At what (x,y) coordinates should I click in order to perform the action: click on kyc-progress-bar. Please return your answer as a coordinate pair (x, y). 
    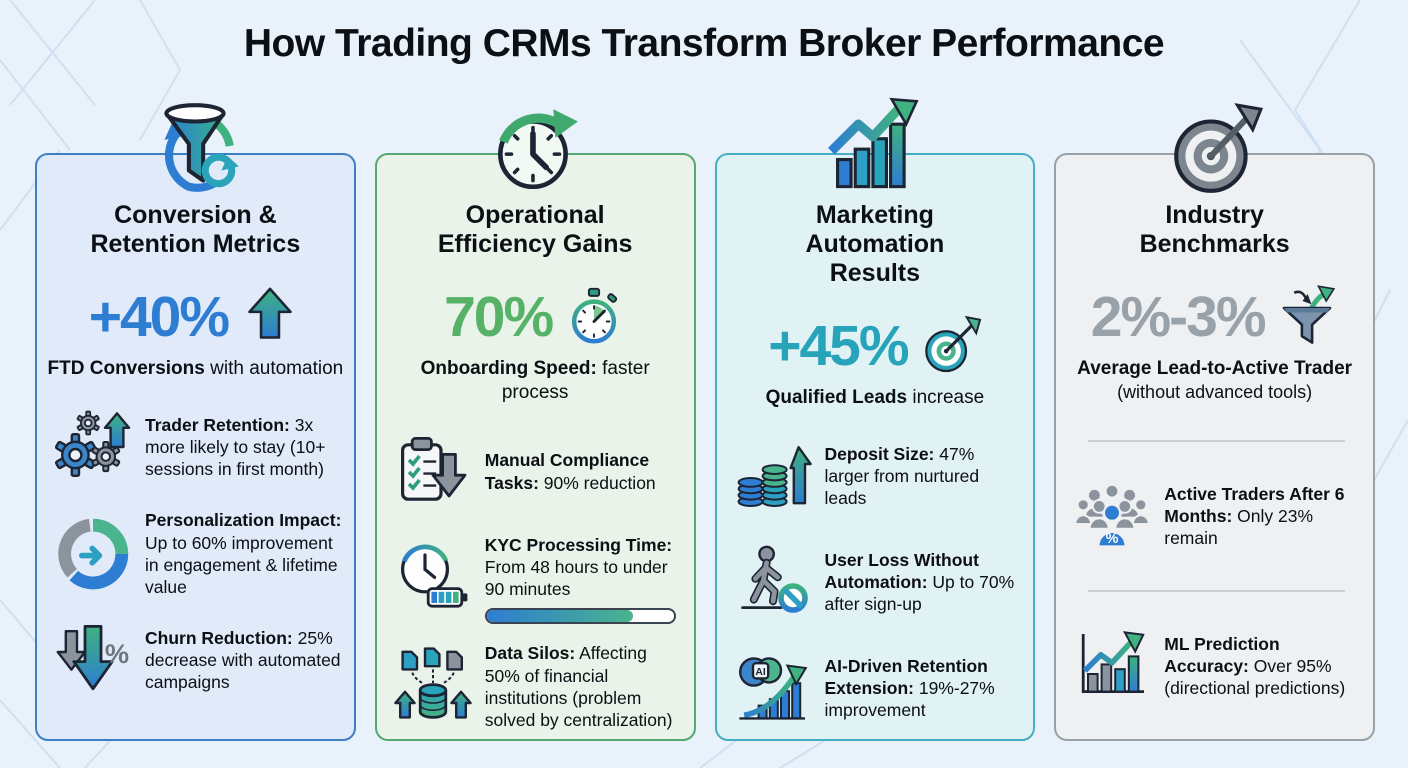
    Looking at the image, I should click on (580, 616).